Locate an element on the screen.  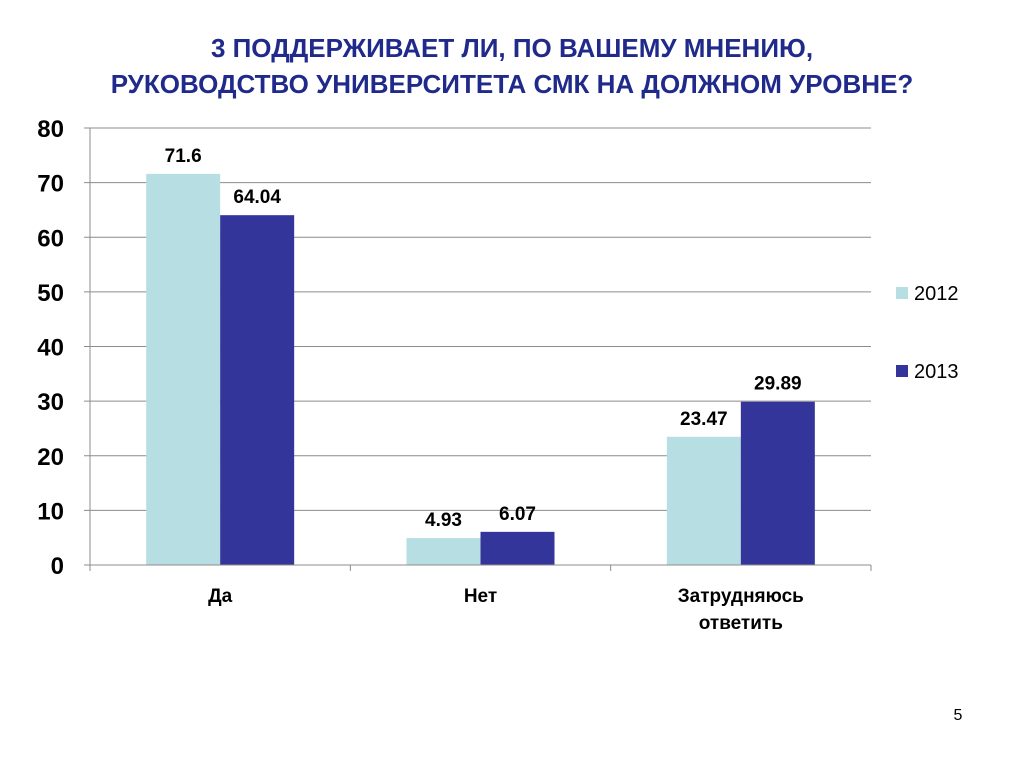
y-tick-label: 20 is located at coordinates (50, 457).